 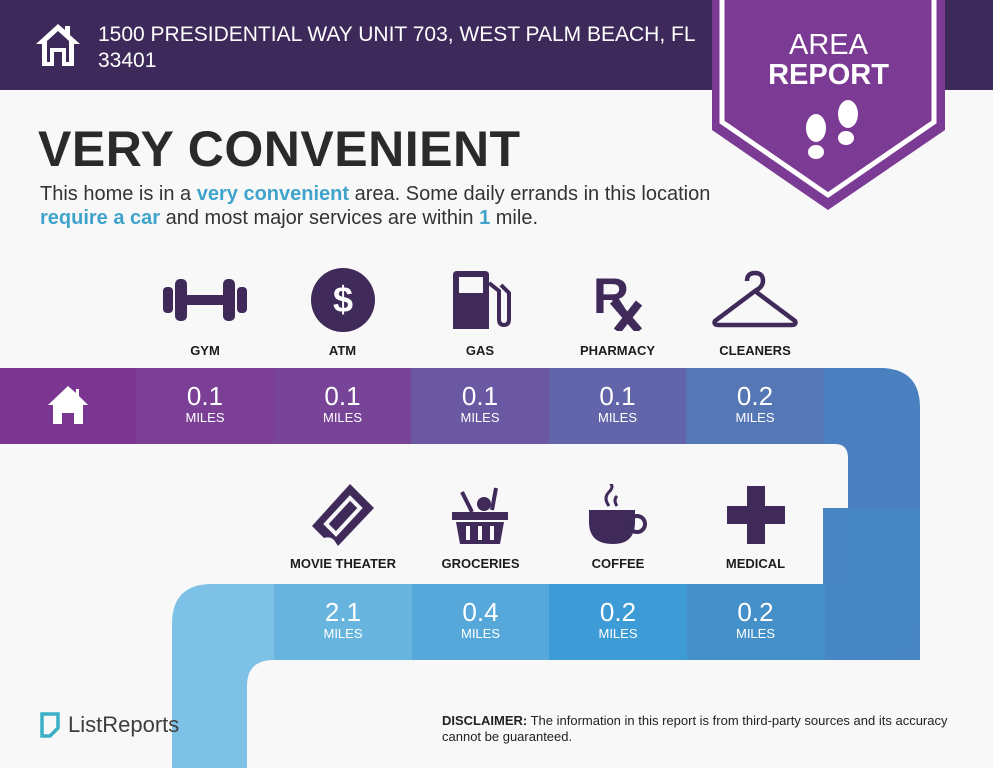 What do you see at coordinates (343, 612) in the screenshot?
I see `distance-value: 2.1` at bounding box center [343, 612].